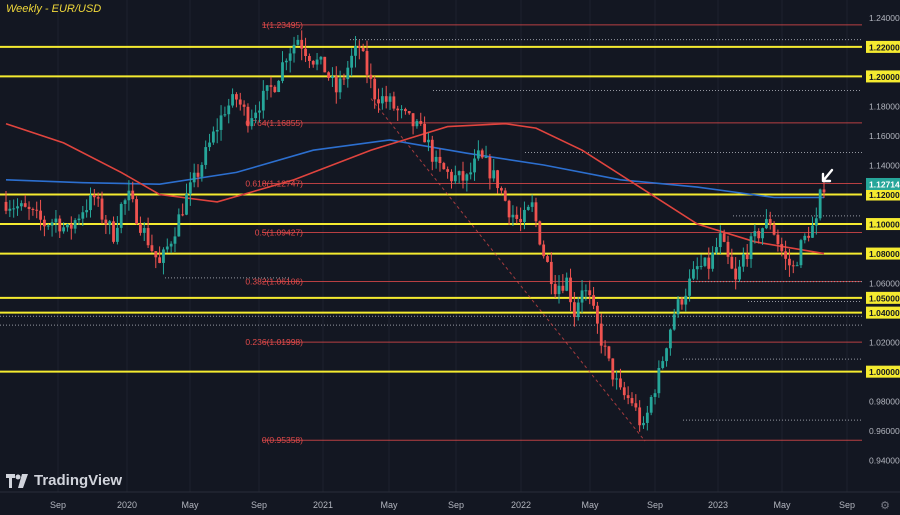 The width and height of the screenshot is (900, 515). Describe the element at coordinates (282, 25) in the screenshot. I see `fib-level-label: 1(1.23495)` at that location.